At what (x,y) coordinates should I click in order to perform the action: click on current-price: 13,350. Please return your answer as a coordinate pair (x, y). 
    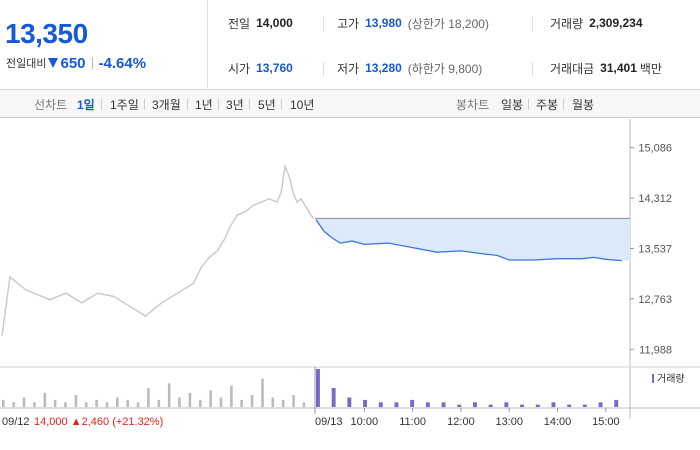
    Looking at the image, I should click on (46, 33).